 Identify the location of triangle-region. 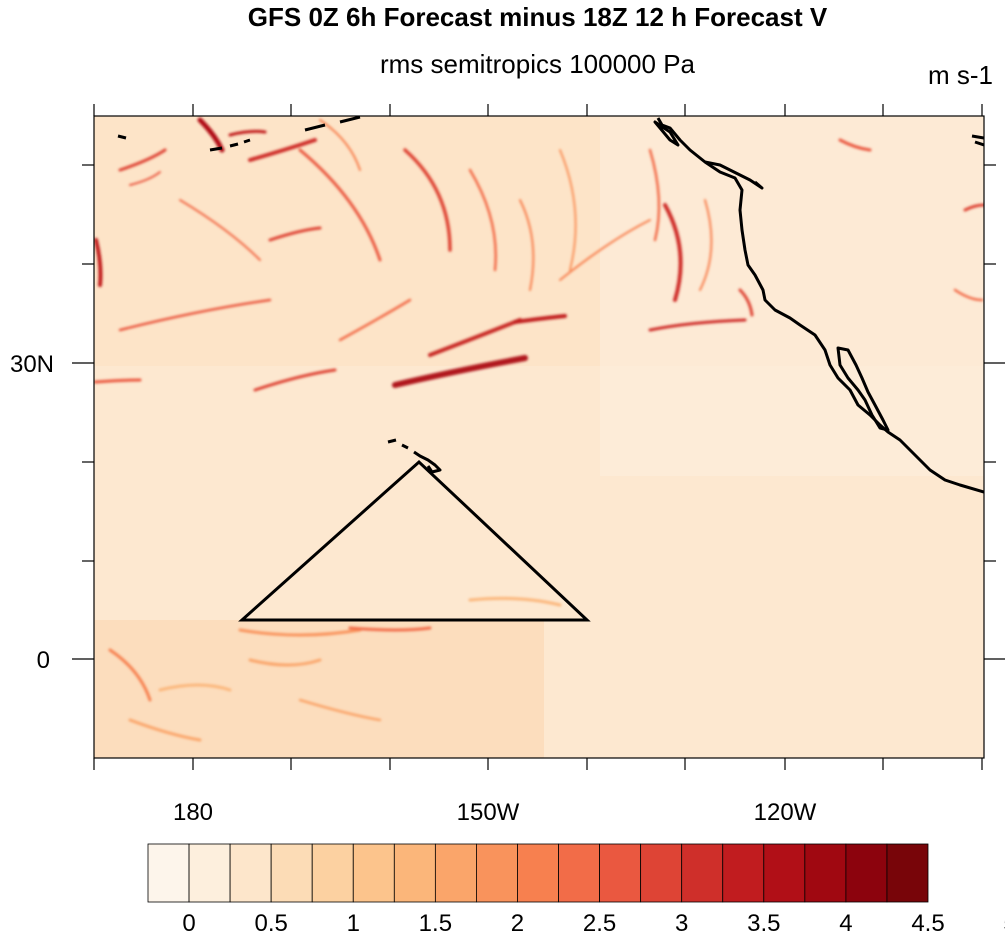
(414, 540).